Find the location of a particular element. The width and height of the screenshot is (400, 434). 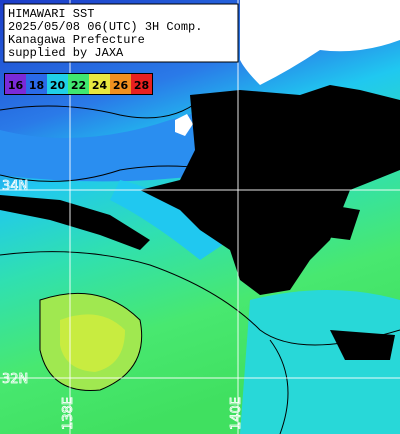

legend-label: 18 is located at coordinates (36, 85).